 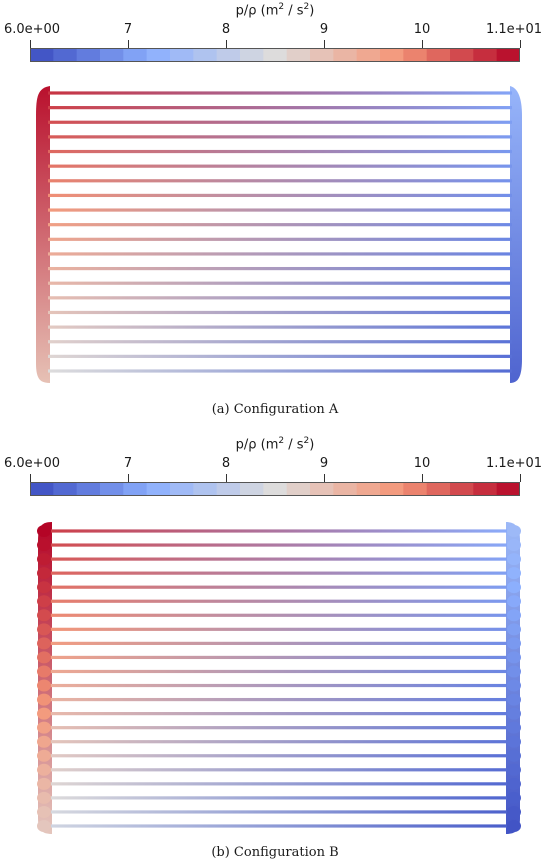 What do you see at coordinates (275, 409) in the screenshot?
I see `figure-caption: (a) Configuration A` at bounding box center [275, 409].